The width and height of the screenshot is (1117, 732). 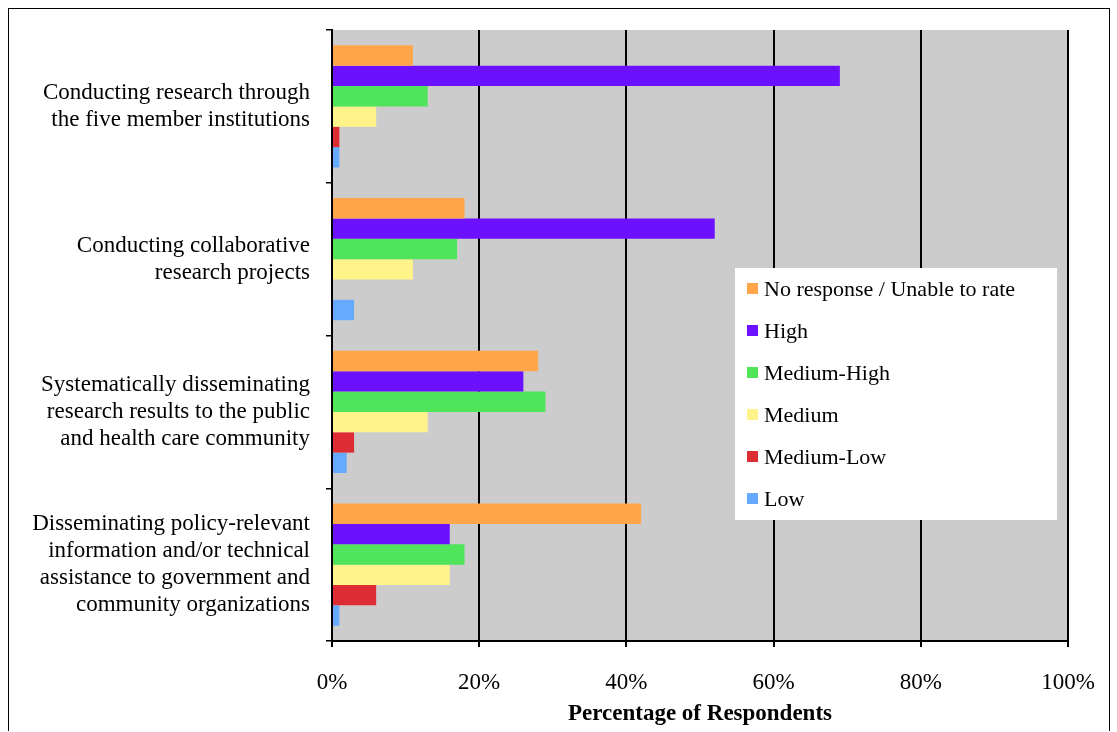 What do you see at coordinates (920, 681) in the screenshot?
I see `x-tick-label: 80%` at bounding box center [920, 681].